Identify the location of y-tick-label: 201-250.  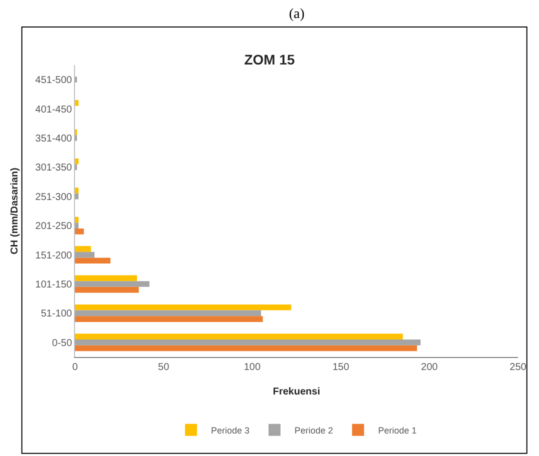
(53, 226).